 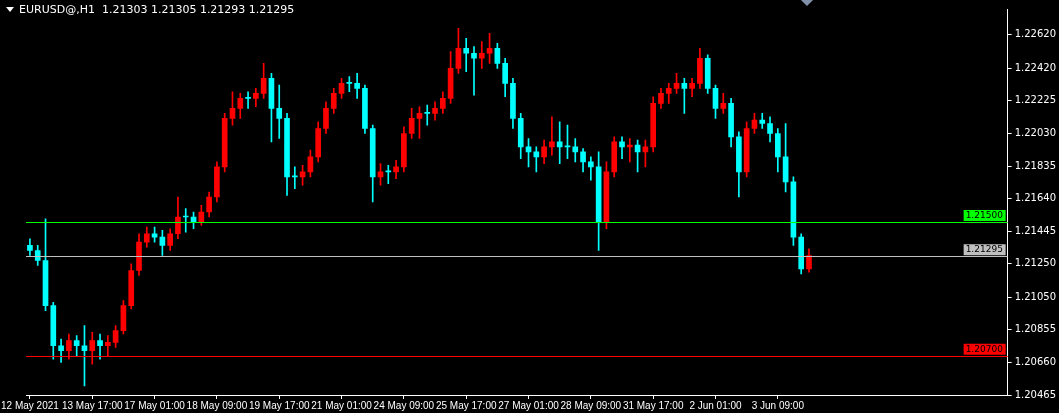 I want to click on x-tick-label: 17 May 01:00, so click(x=155, y=405).